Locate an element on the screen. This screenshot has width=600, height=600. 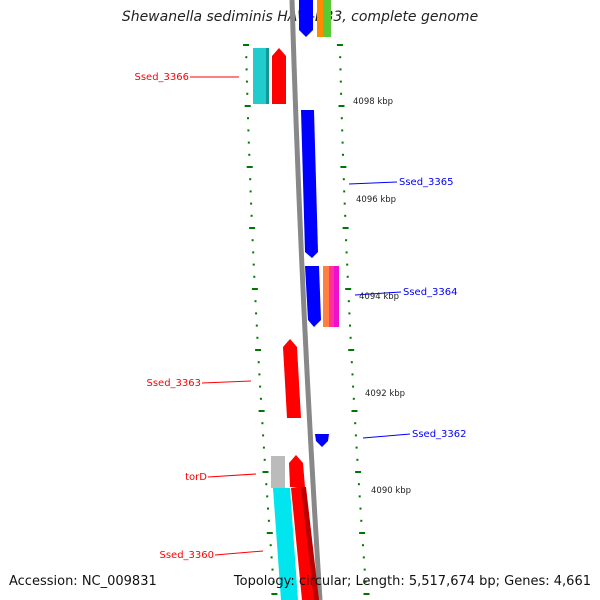
leader-ssed3365 is located at coordinates (373, 183).